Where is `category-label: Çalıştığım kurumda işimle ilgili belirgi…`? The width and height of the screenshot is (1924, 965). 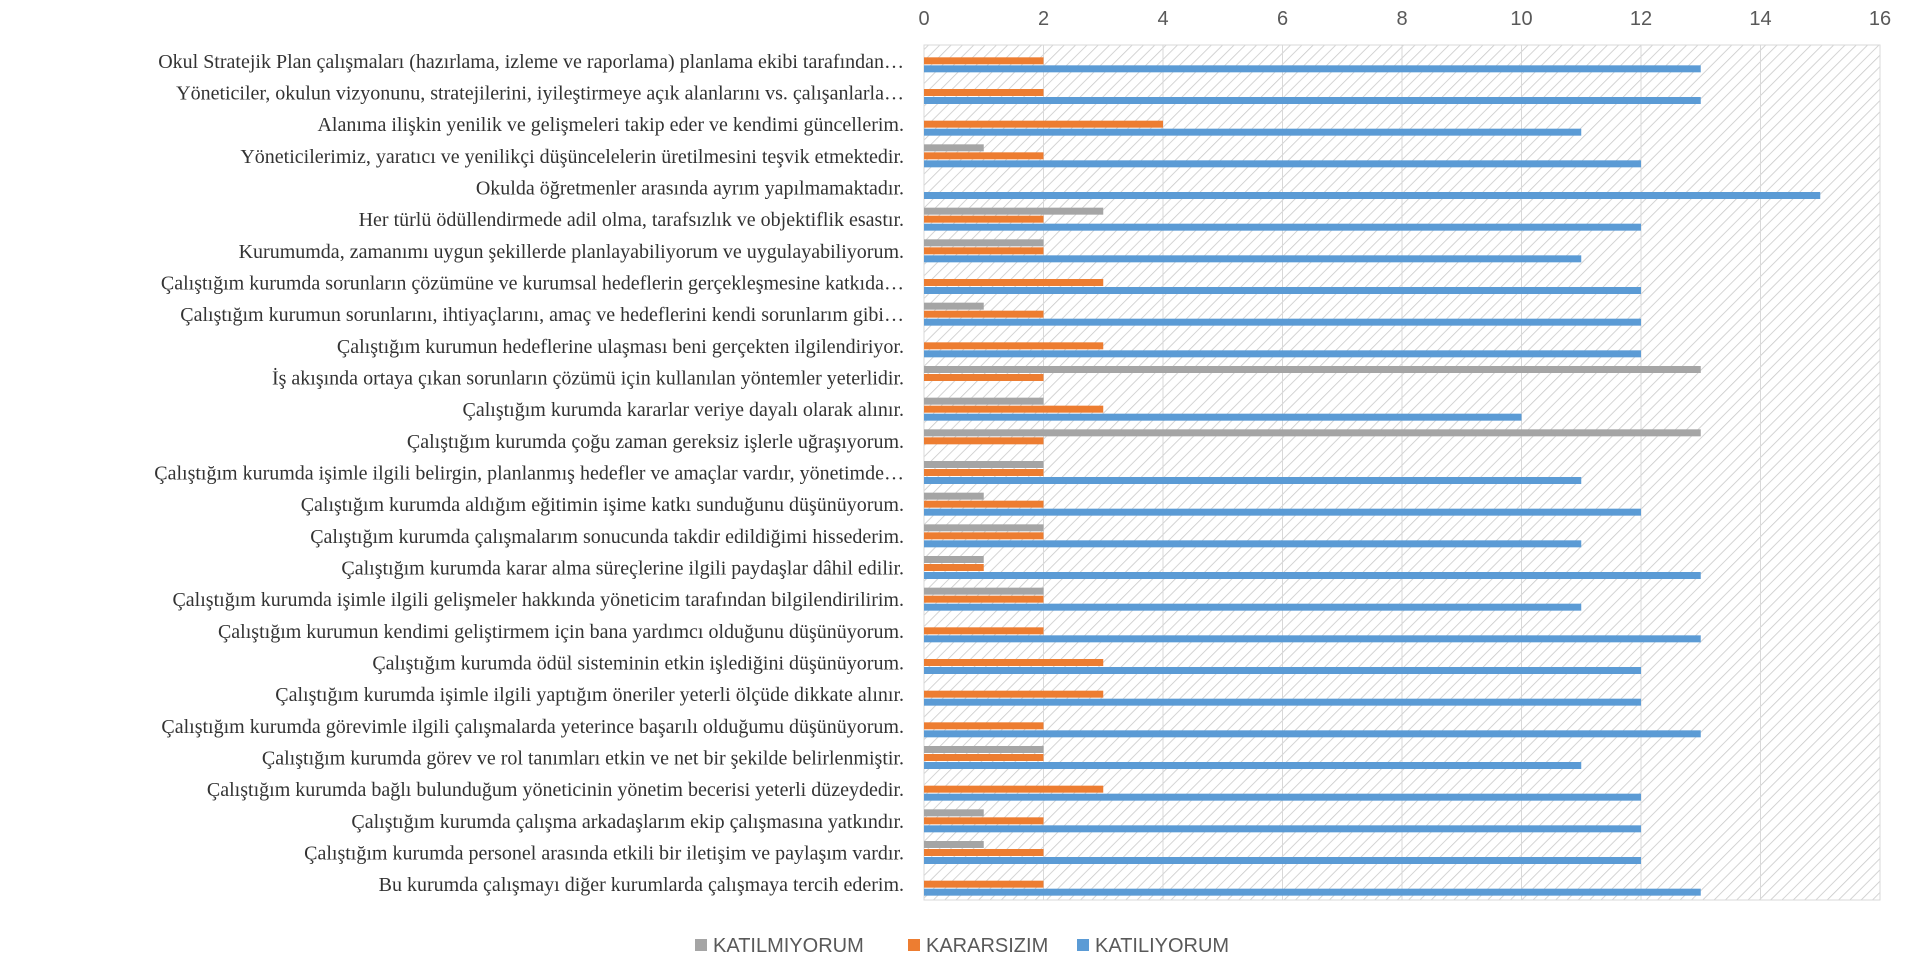 category-label: Çalıştığım kurumda işimle ilgili belirgi… is located at coordinates (529, 474).